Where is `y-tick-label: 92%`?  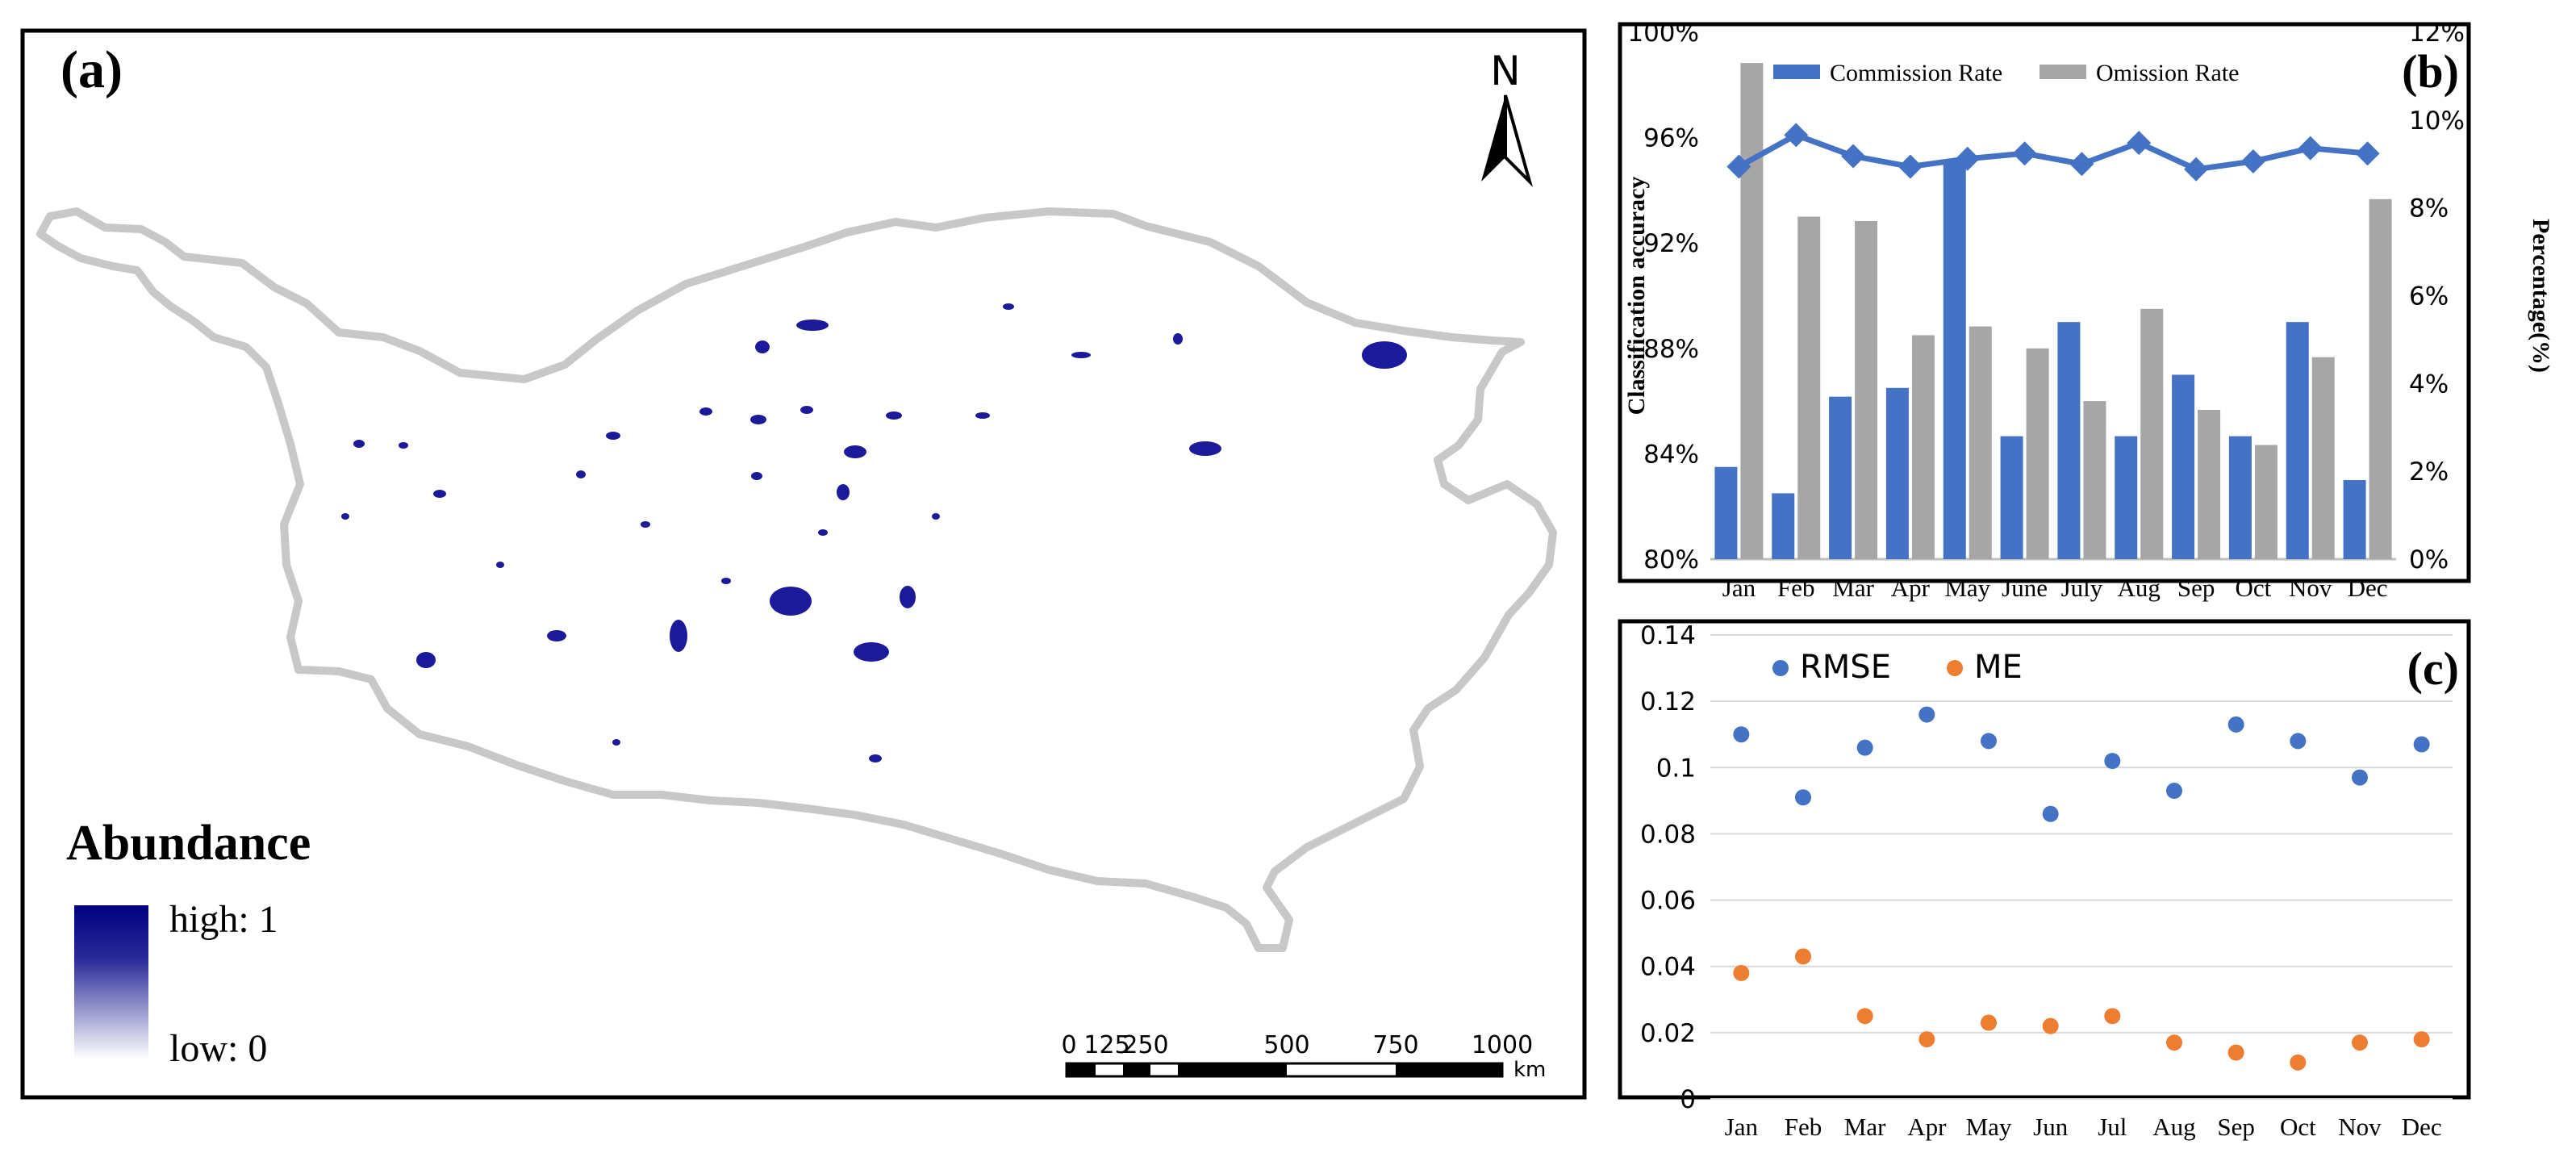 y-tick-label: 92% is located at coordinates (1671, 243).